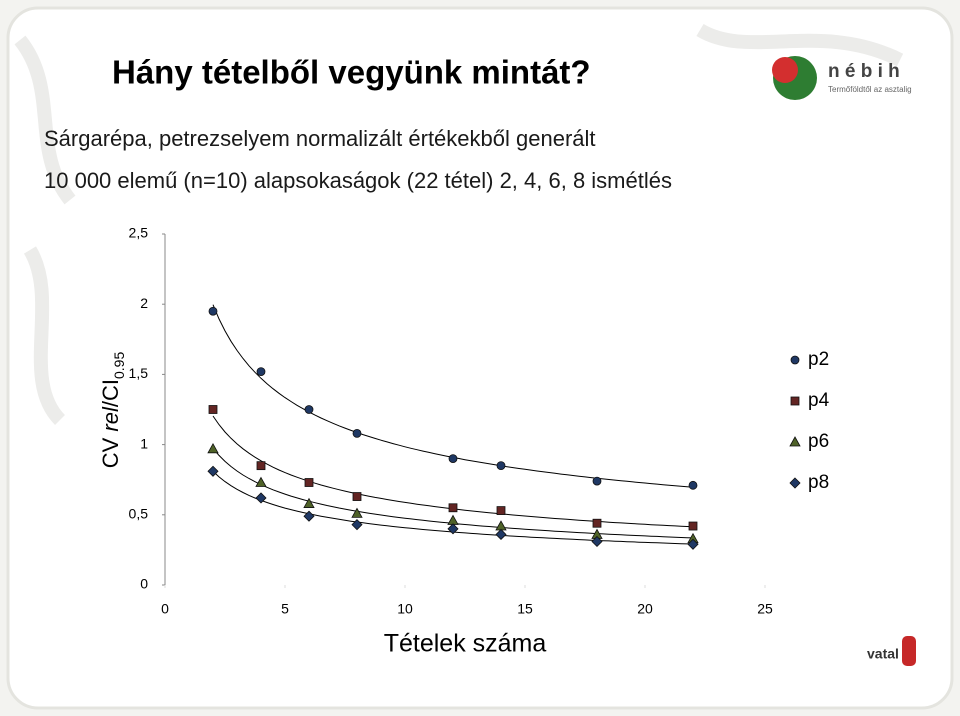  Describe the element at coordinates (765, 609) in the screenshot. I see `x-tick-label: 25` at that location.